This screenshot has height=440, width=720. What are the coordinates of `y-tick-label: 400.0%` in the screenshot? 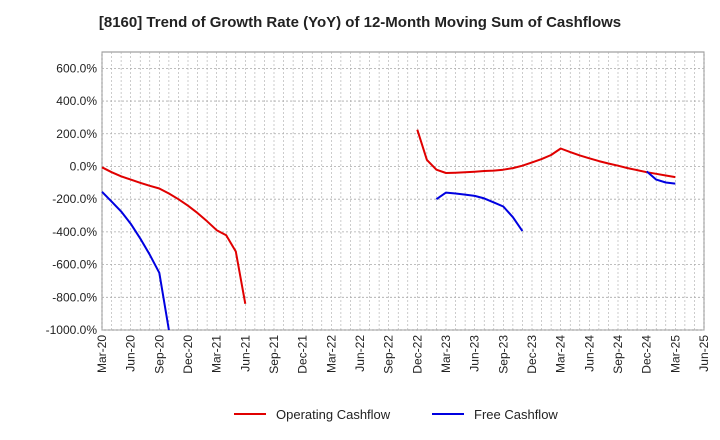 It's located at (76, 101).